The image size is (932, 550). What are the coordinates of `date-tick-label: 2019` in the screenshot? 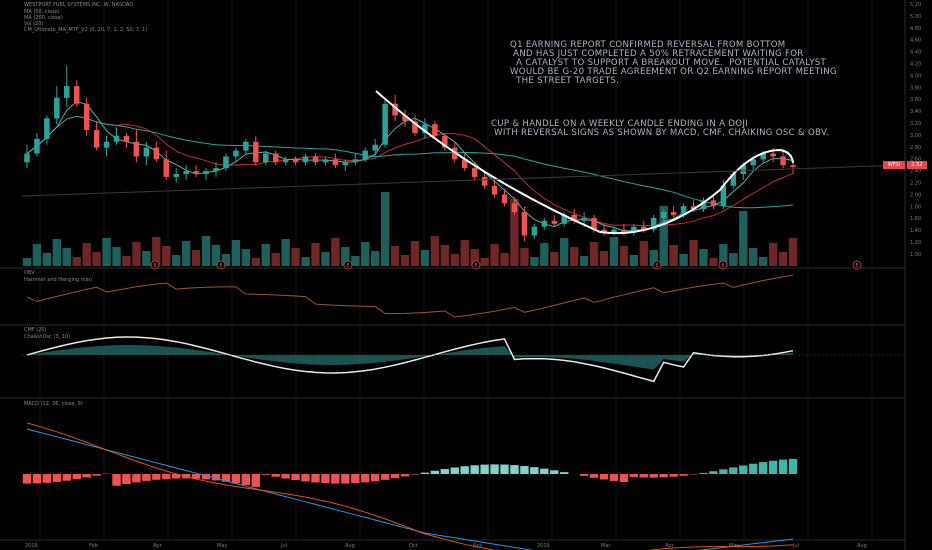 It's located at (543, 546).